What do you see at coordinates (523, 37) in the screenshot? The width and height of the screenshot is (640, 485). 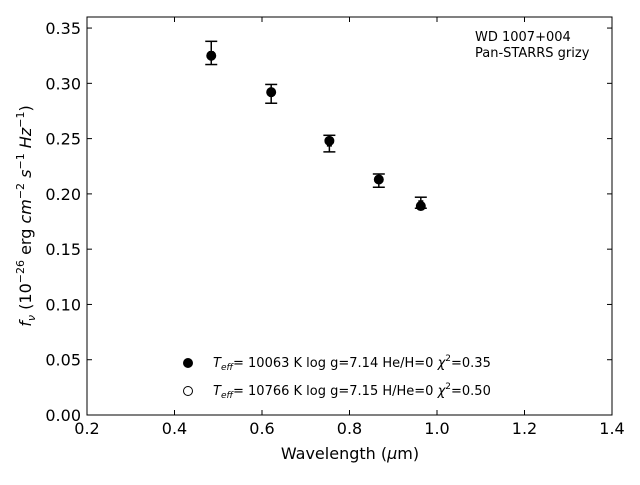 I see `annotation-line-1: WD 1007+004` at bounding box center [523, 37].